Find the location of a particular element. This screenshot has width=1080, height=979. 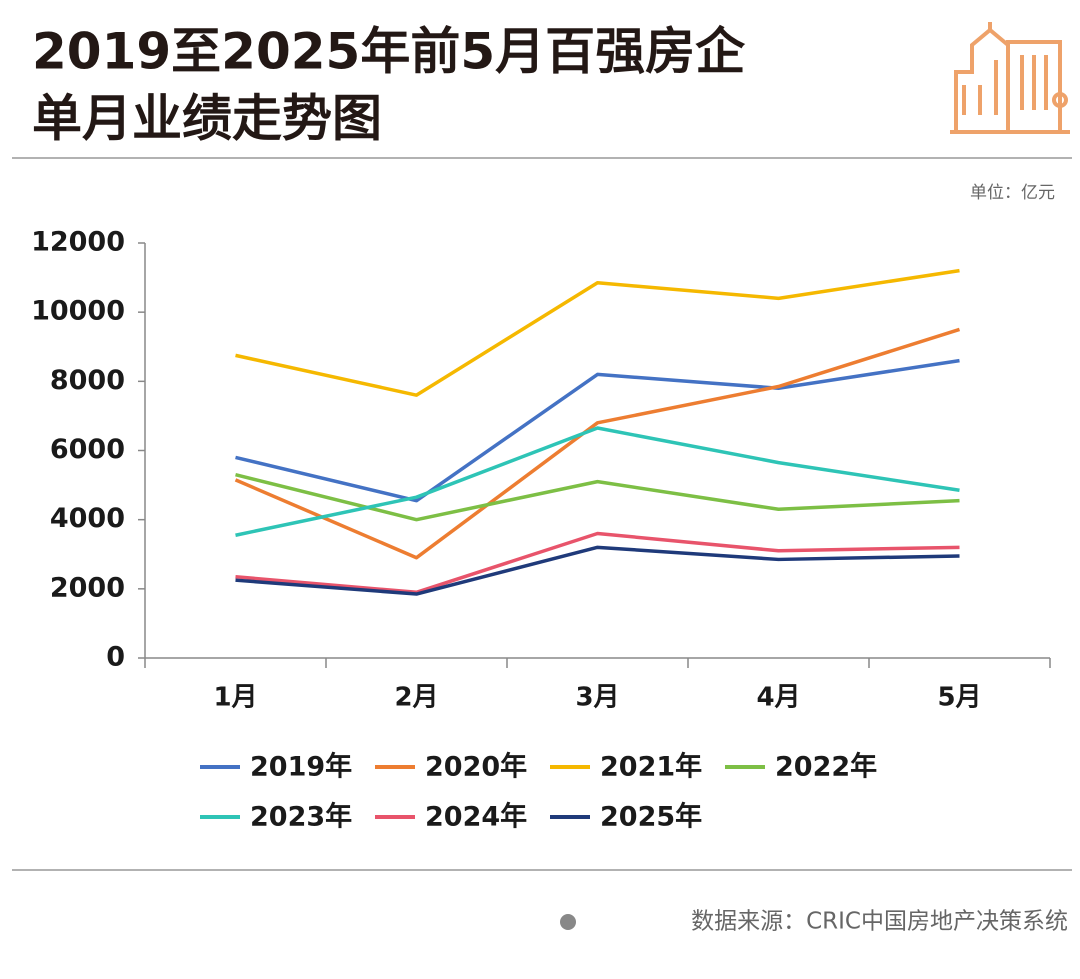

y-tick-label: 8000 is located at coordinates (87, 380).